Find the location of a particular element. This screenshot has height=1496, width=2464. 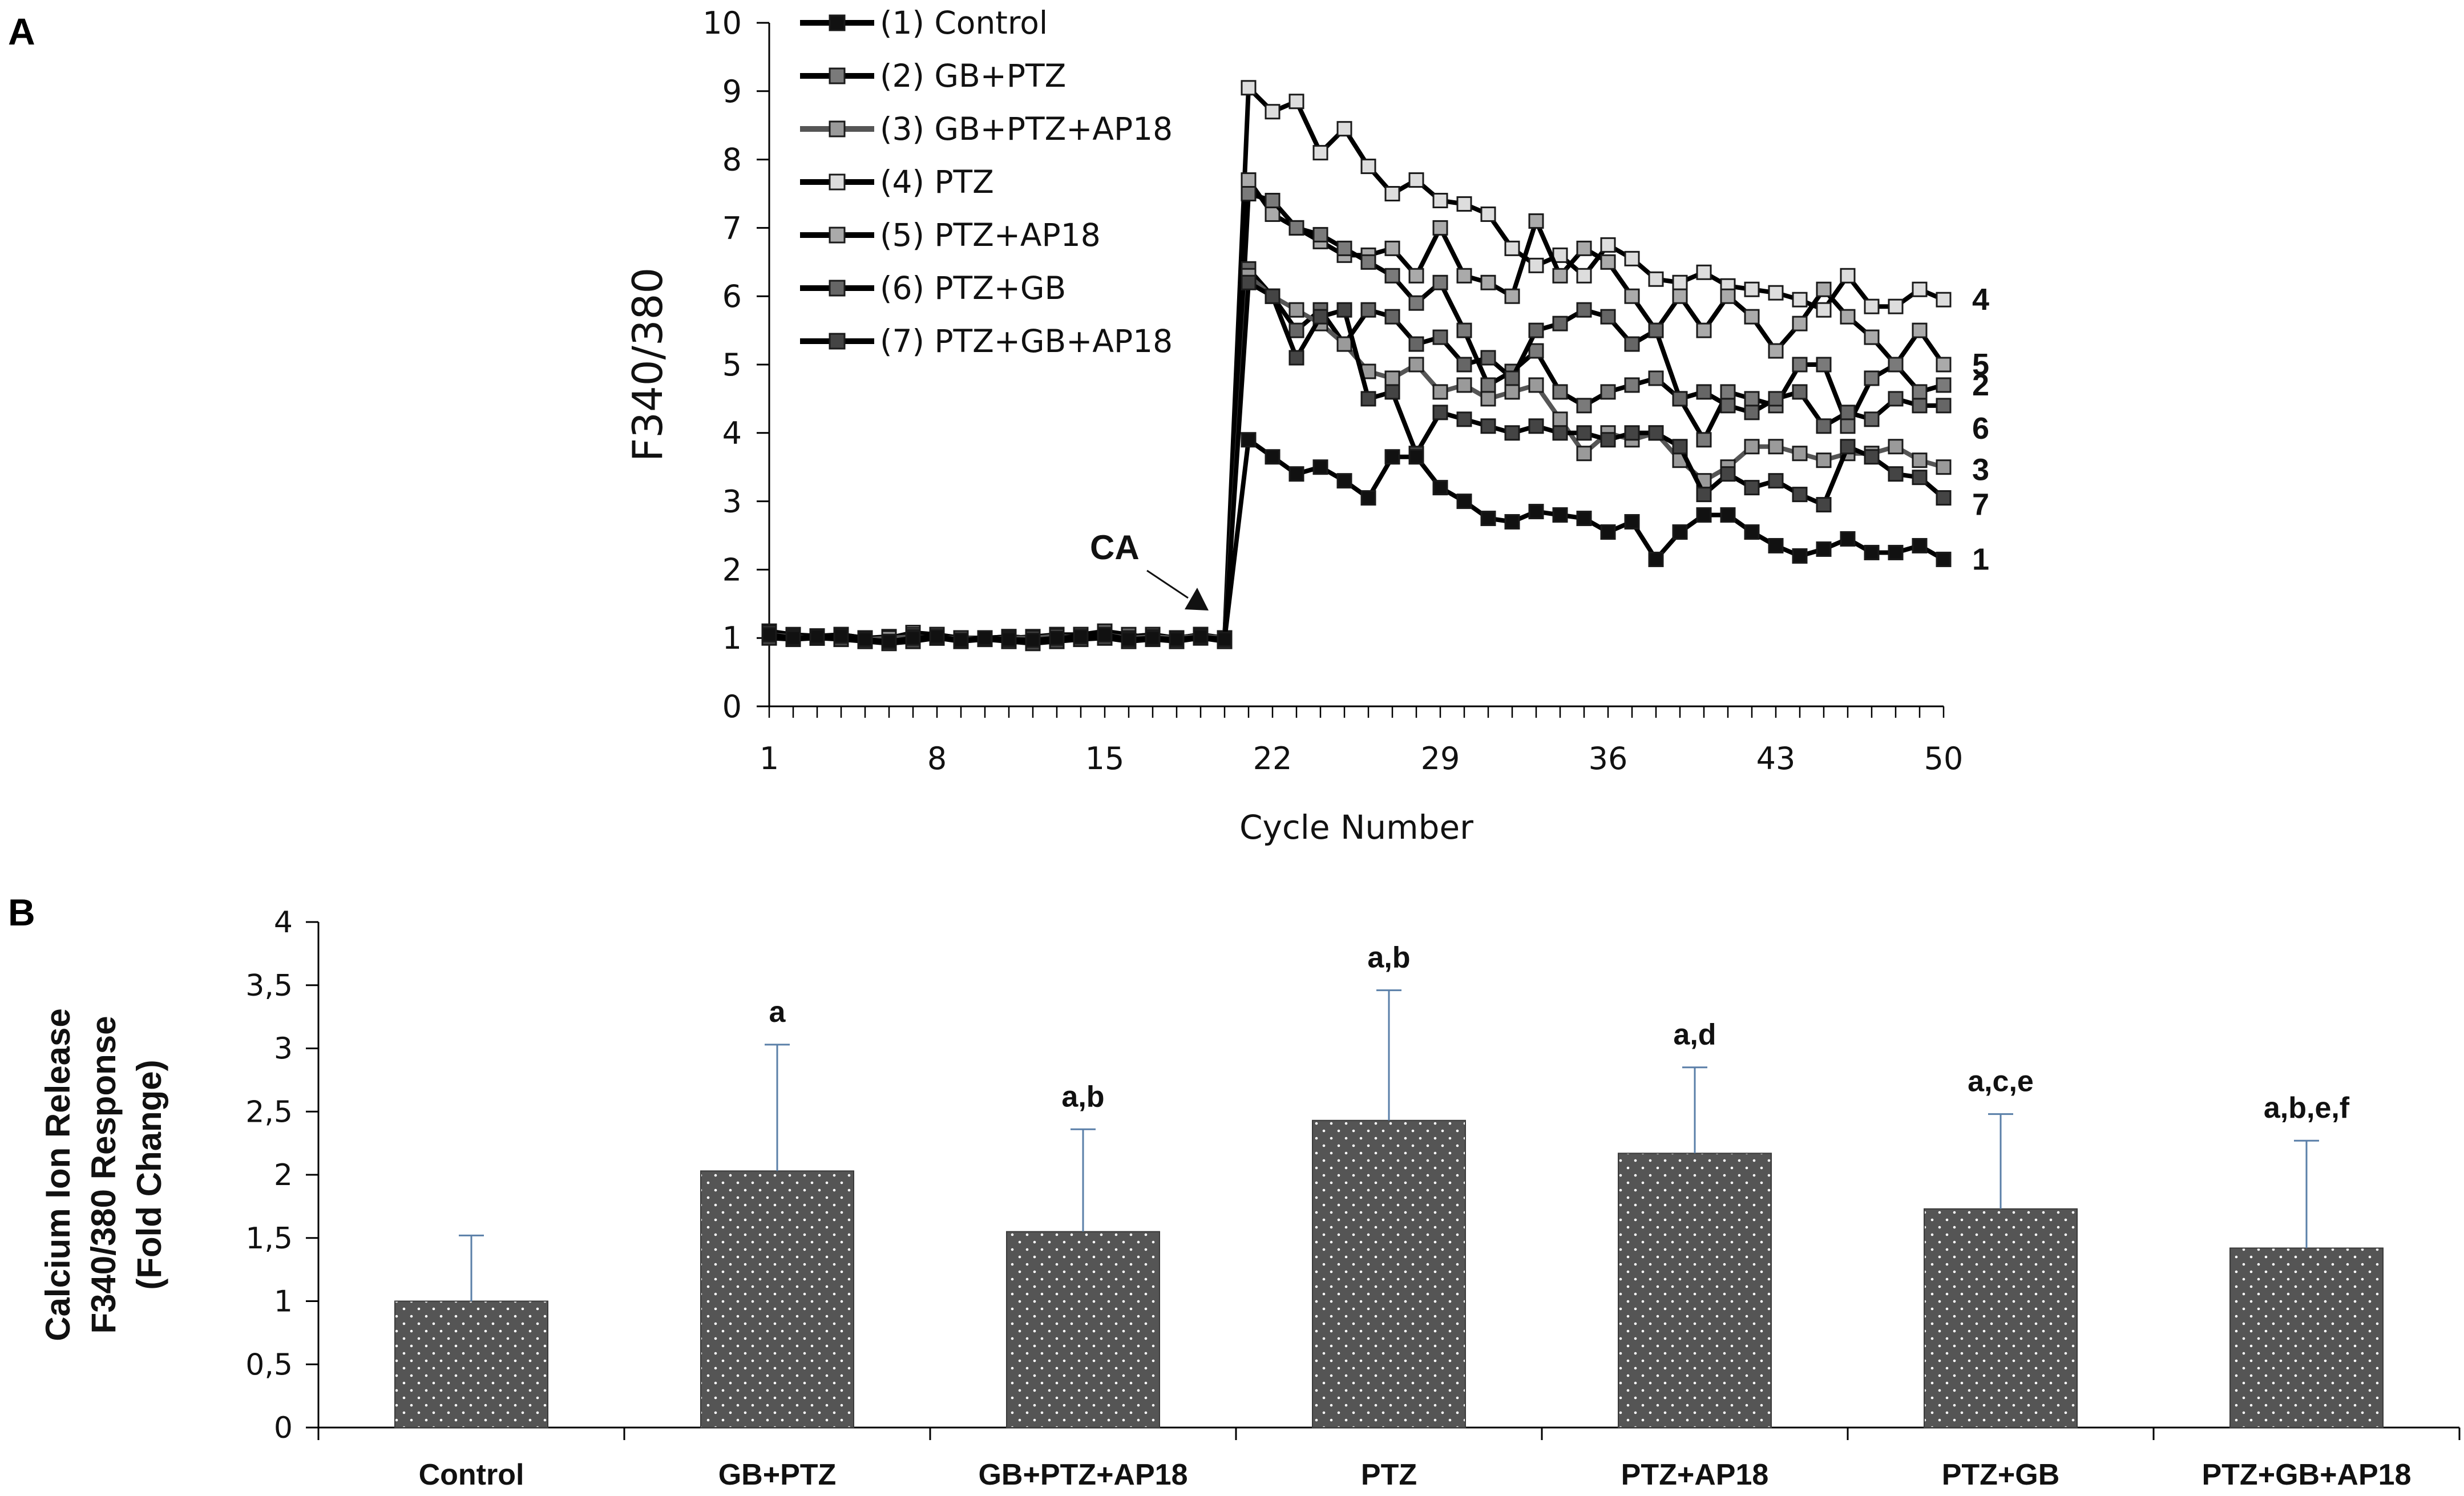

bar-group: a,d PTZ+AP18 is located at coordinates (1695, 1254).